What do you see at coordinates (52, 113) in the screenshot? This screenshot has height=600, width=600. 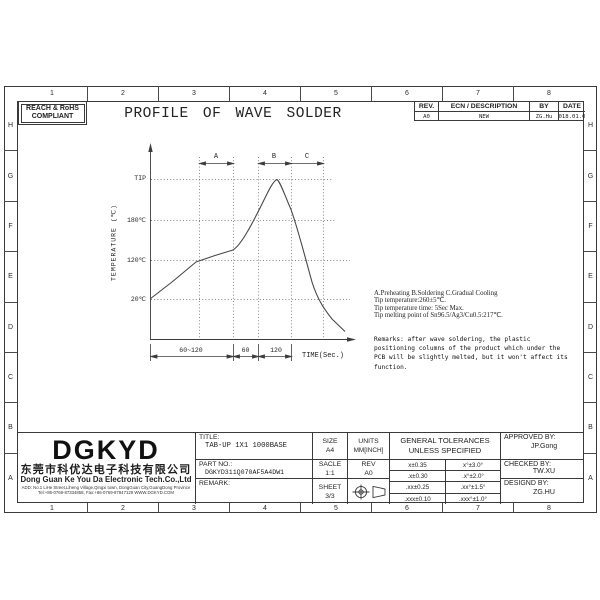 I see `rohs-compliance-badge: REACH & RoHS COMPLIANT` at bounding box center [52, 113].